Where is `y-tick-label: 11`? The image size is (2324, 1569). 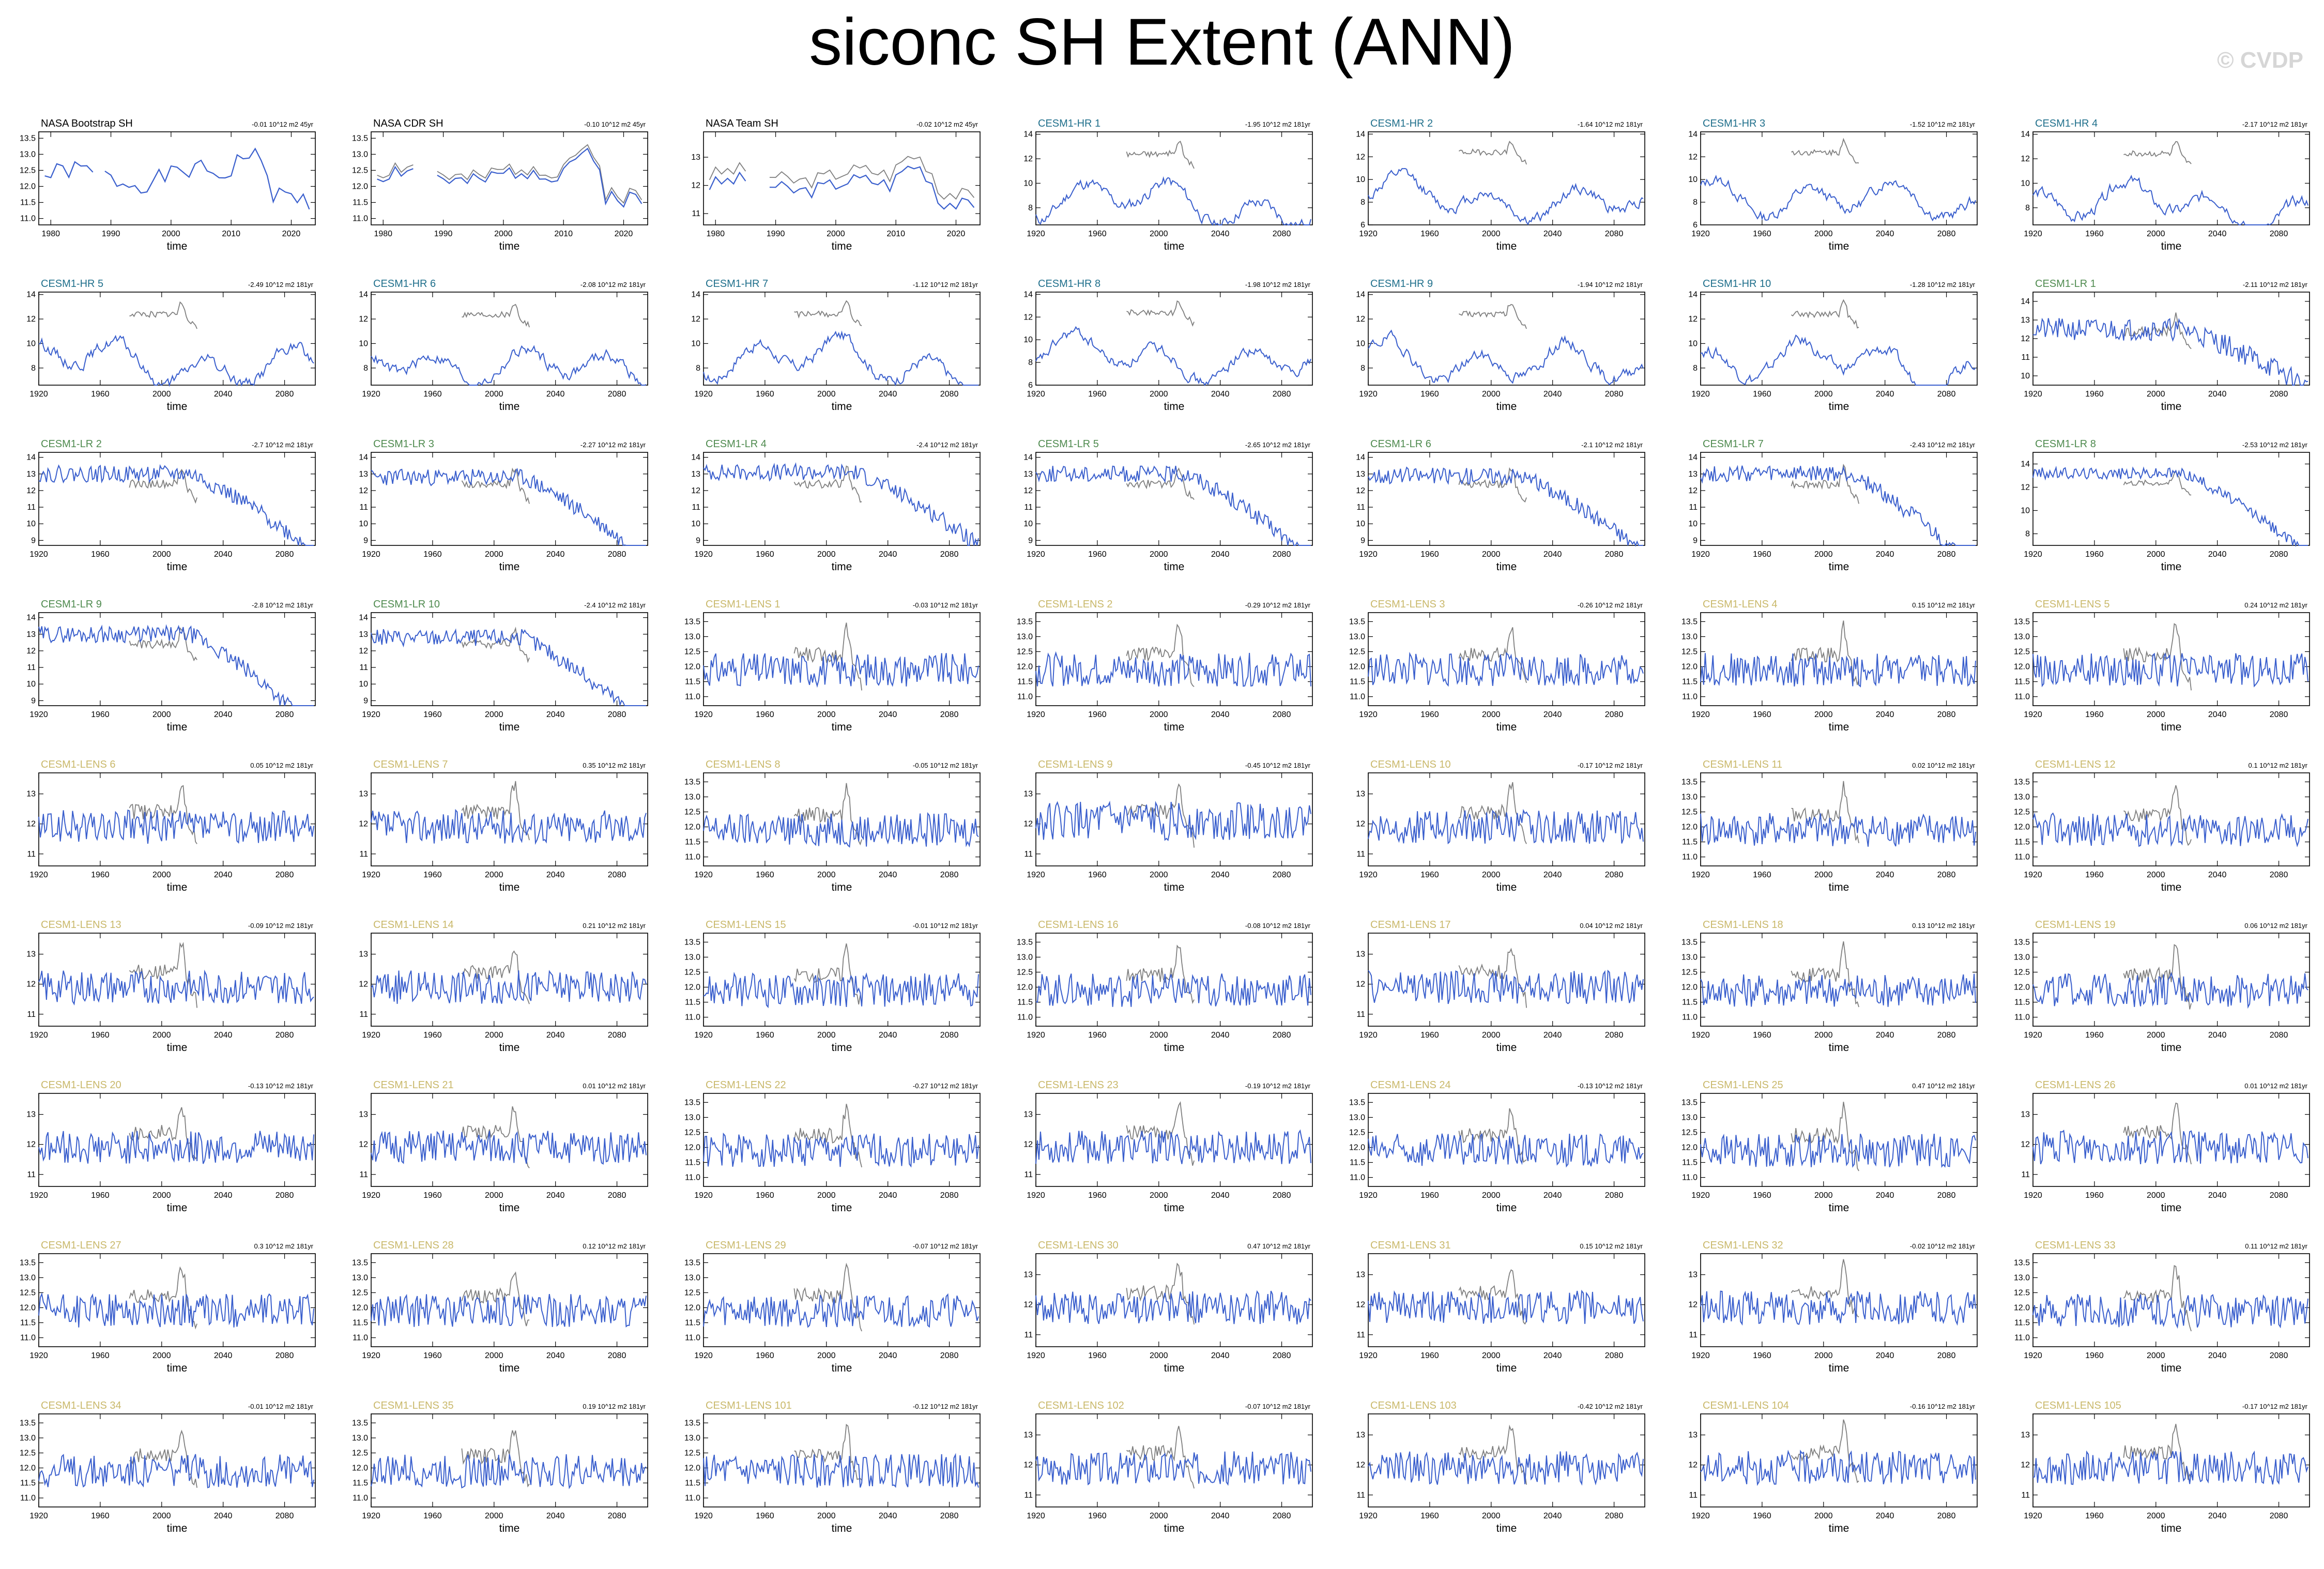 y-tick-label: 11 is located at coordinates (364, 854).